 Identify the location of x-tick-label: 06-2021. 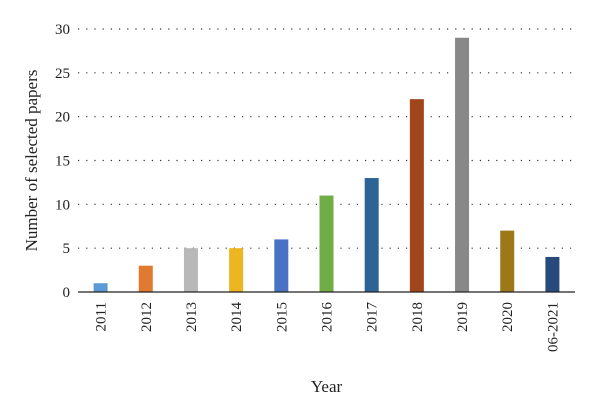
(553, 327).